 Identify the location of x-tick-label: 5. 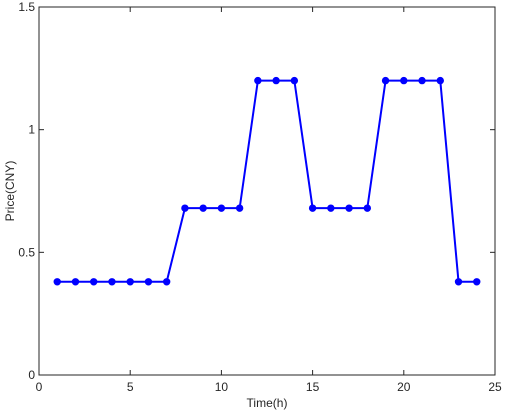
(130, 387).